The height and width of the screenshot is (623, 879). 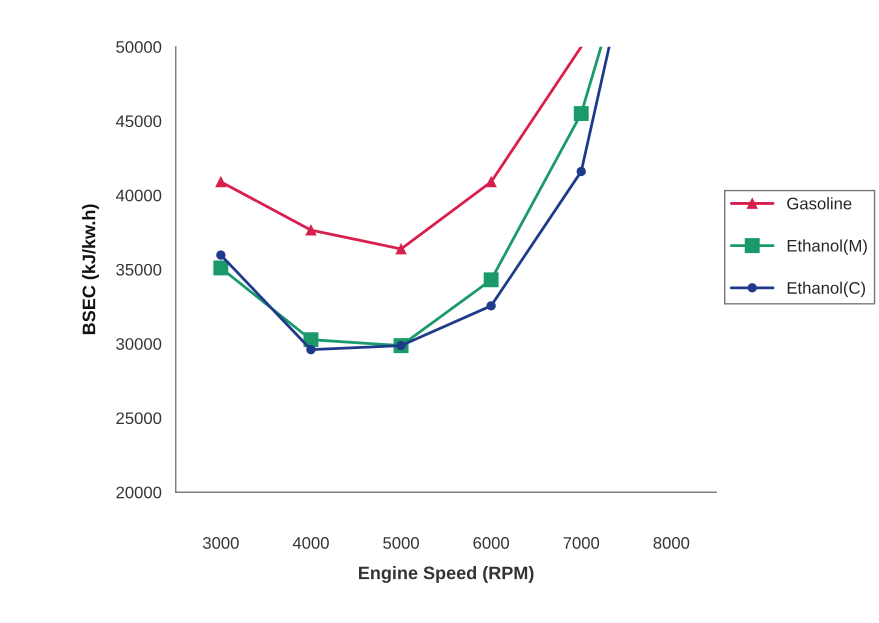 What do you see at coordinates (446, 574) in the screenshot?
I see `x-axis-title: Engine Speed (RPM)` at bounding box center [446, 574].